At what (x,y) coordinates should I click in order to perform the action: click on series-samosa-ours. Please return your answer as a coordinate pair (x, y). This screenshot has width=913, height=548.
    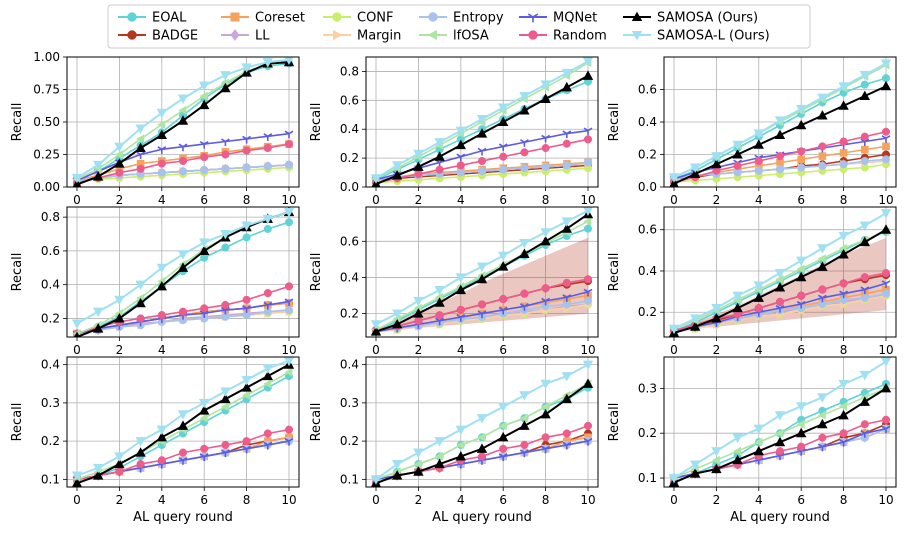
    Looking at the image, I should click on (780, 133).